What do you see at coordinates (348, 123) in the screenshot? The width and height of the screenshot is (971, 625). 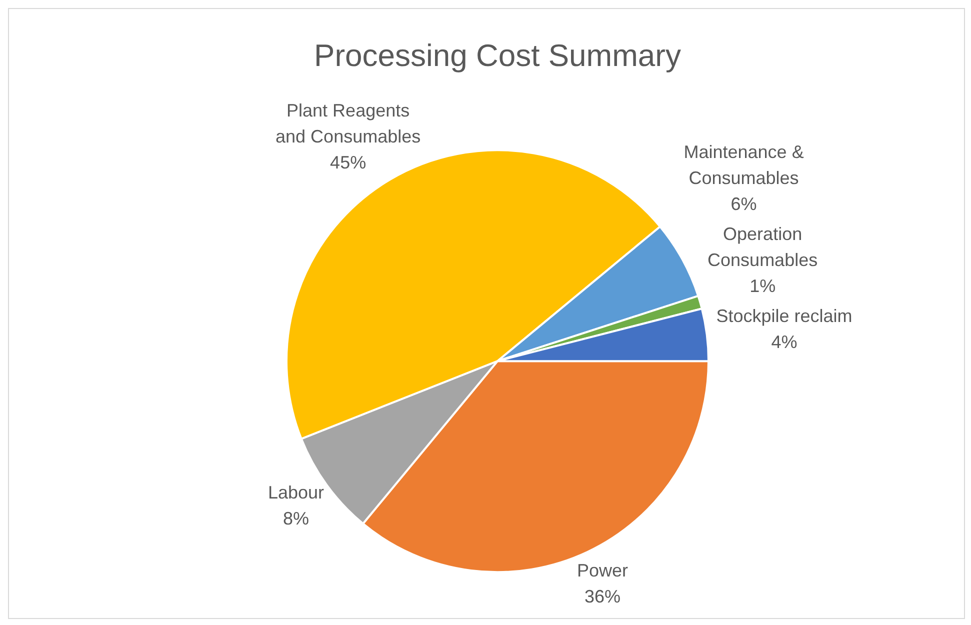 I see `slice-label: Plant Reagents and Consumables` at bounding box center [348, 123].